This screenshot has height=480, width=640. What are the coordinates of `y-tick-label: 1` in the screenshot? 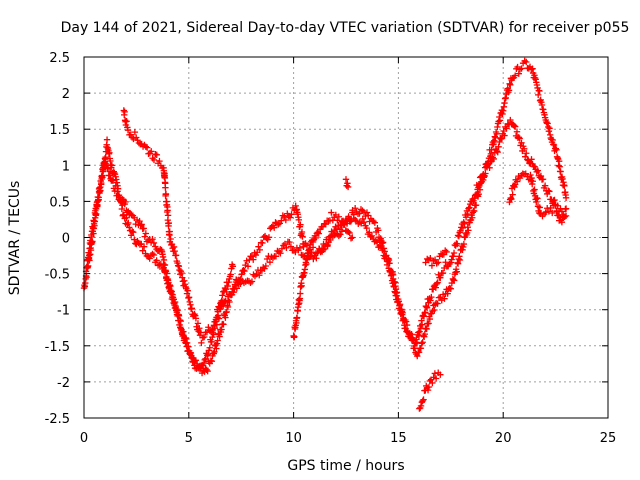 It's located at (66, 166).